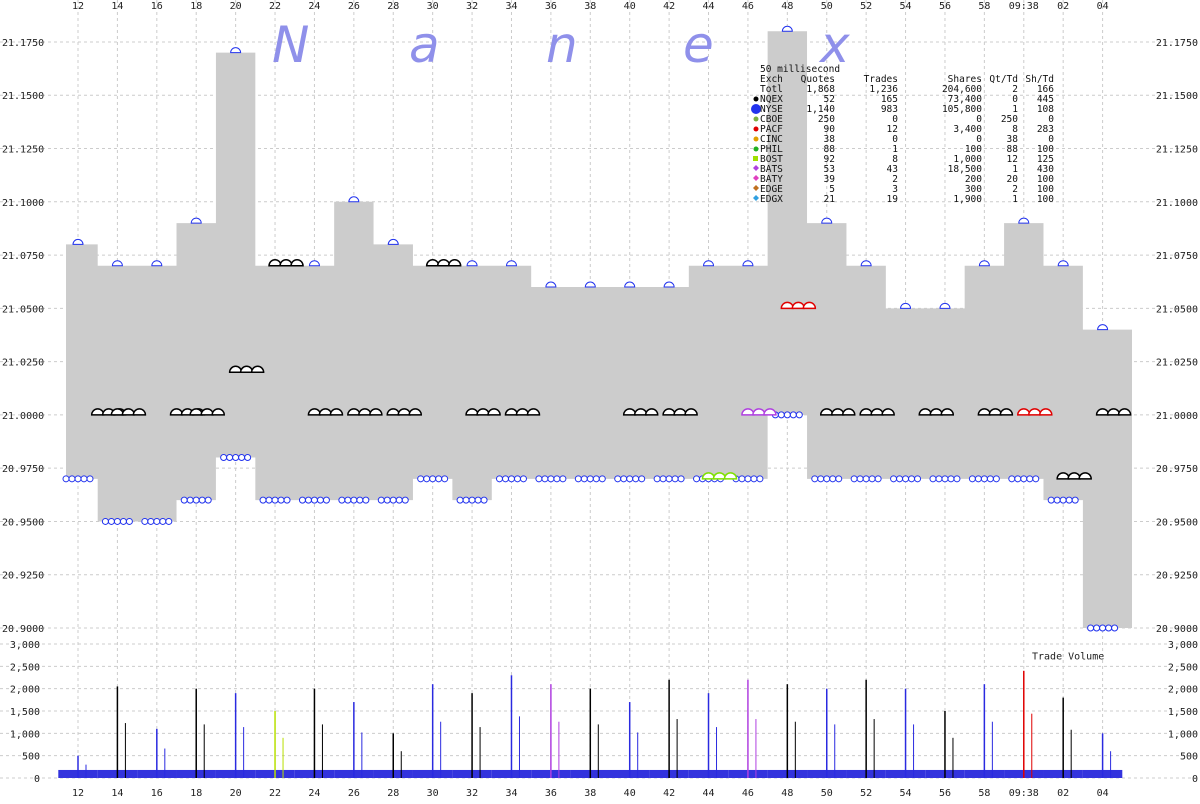 The width and height of the screenshot is (1200, 804). Describe the element at coordinates (756, 119) in the screenshot. I see `legend-marker` at that location.